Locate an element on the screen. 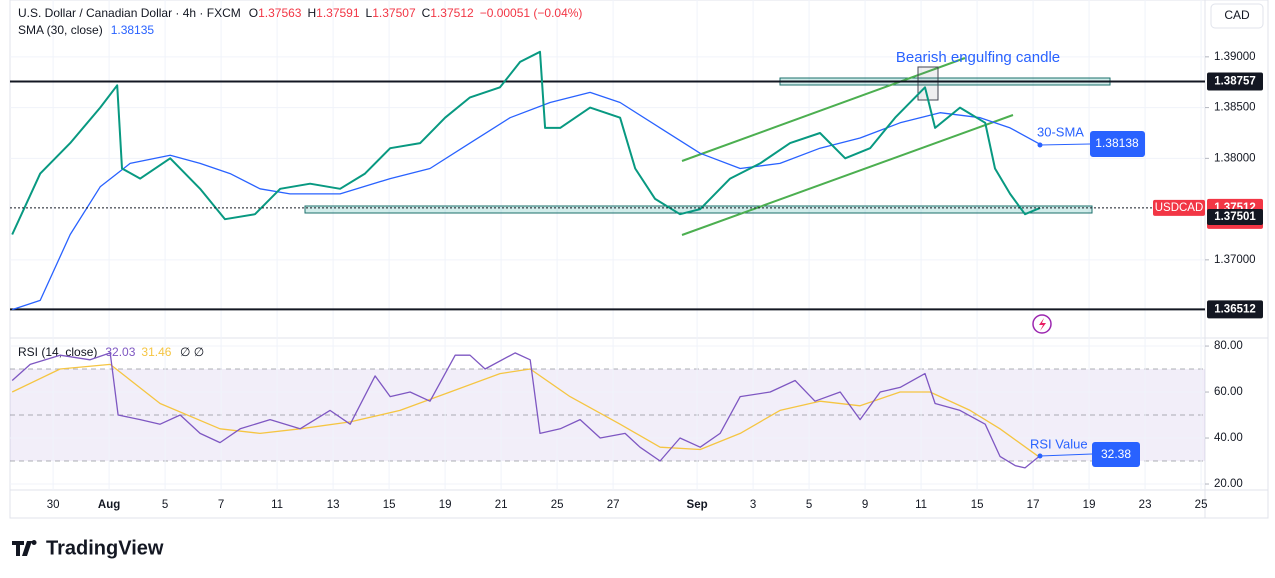 This screenshot has width=1275, height=578. x-tick-label: 27 is located at coordinates (613, 505).